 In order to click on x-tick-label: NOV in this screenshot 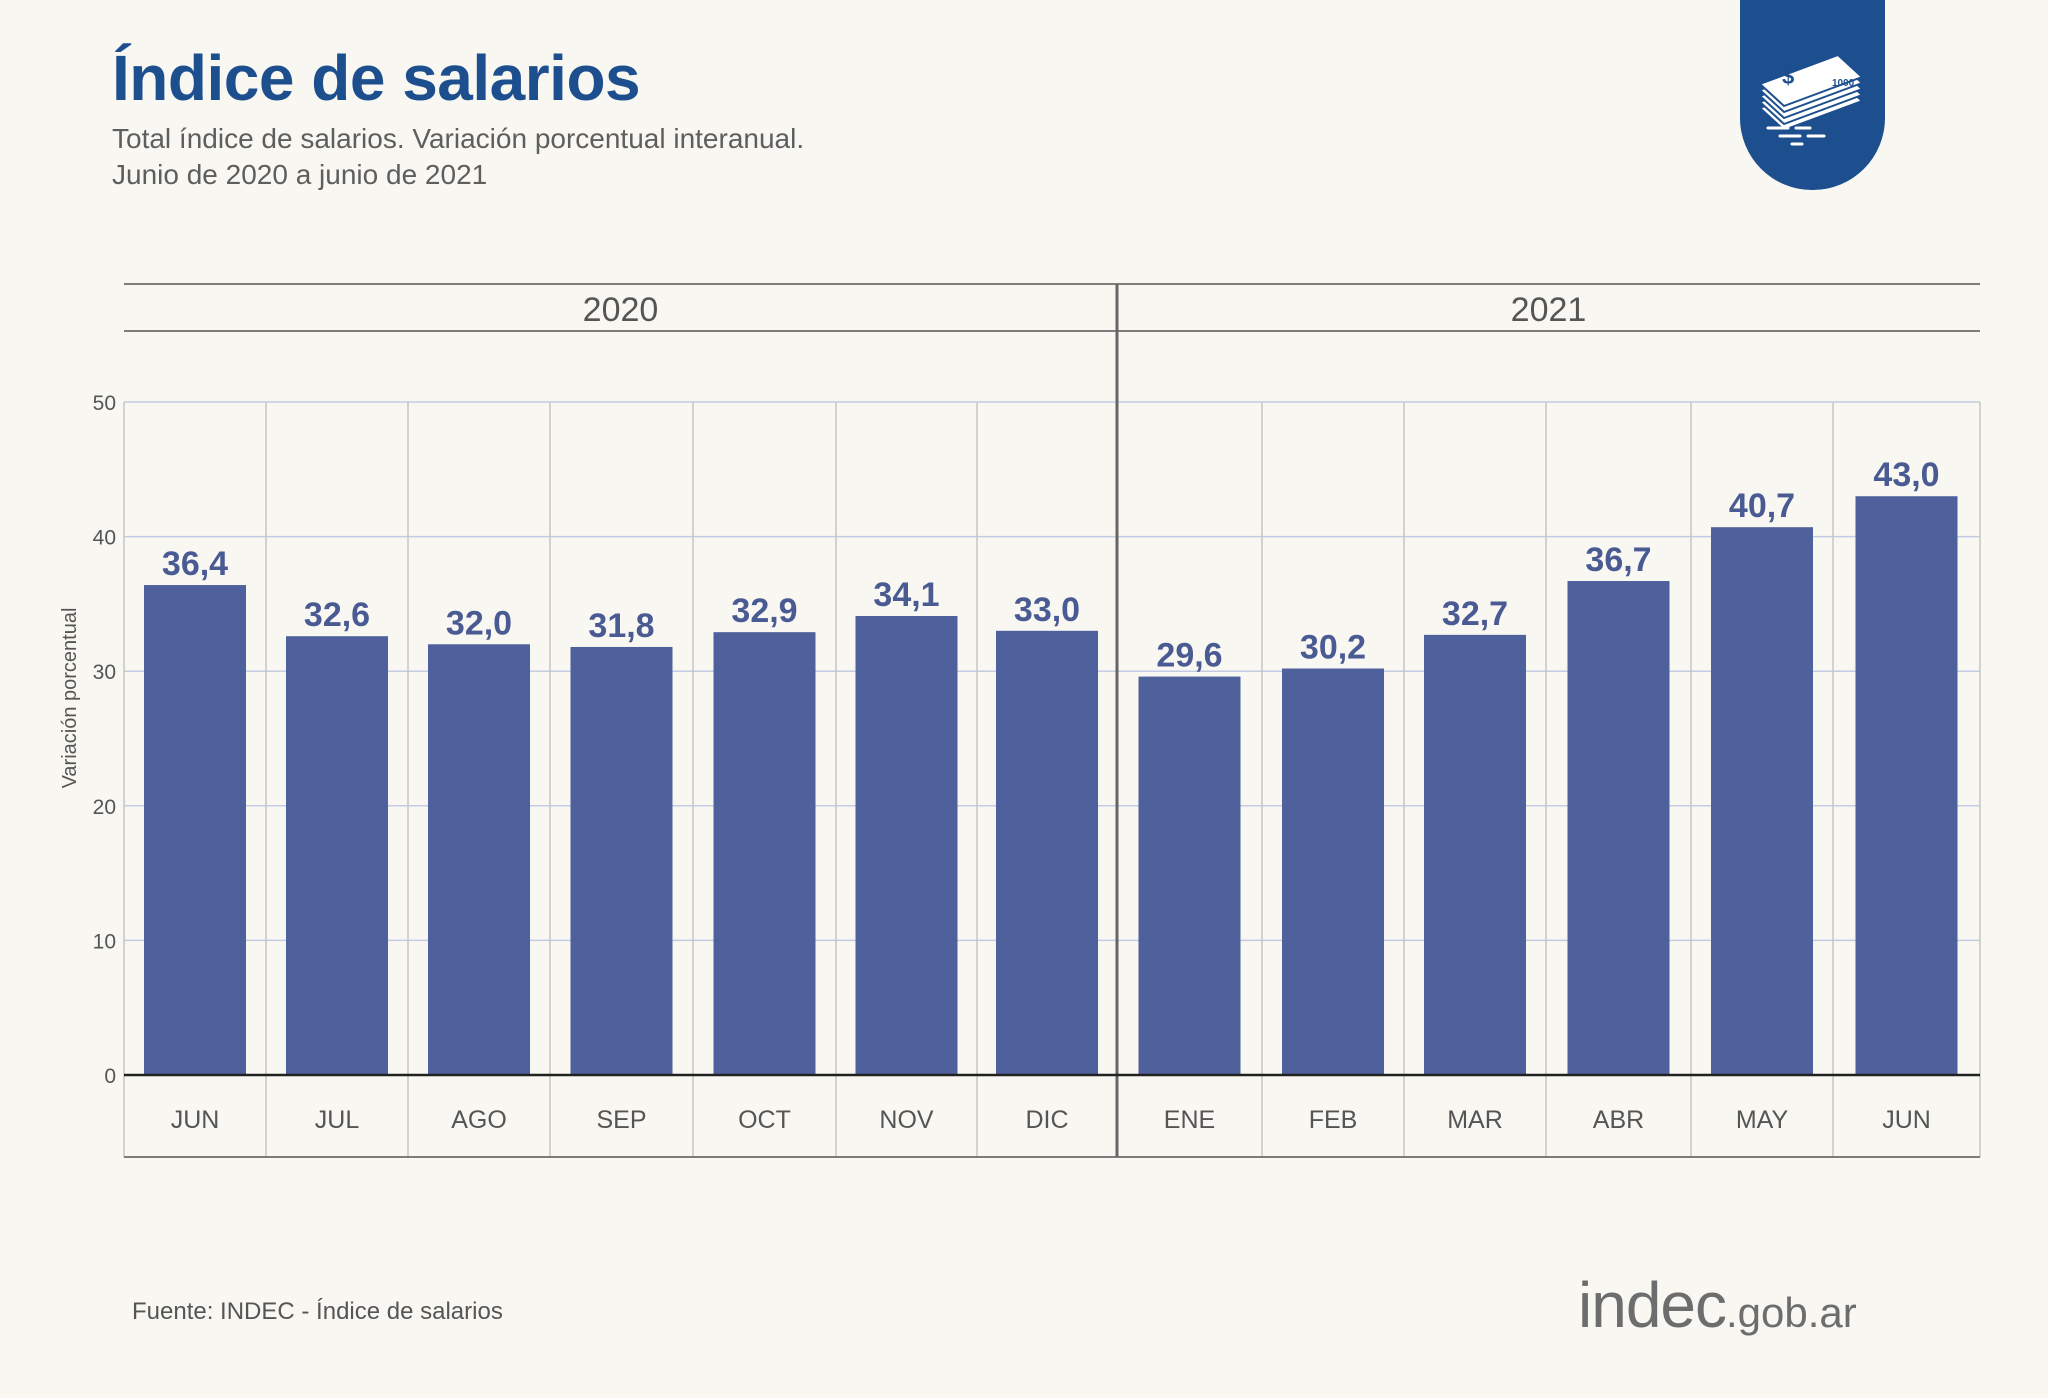, I will do `click(906, 1120)`.